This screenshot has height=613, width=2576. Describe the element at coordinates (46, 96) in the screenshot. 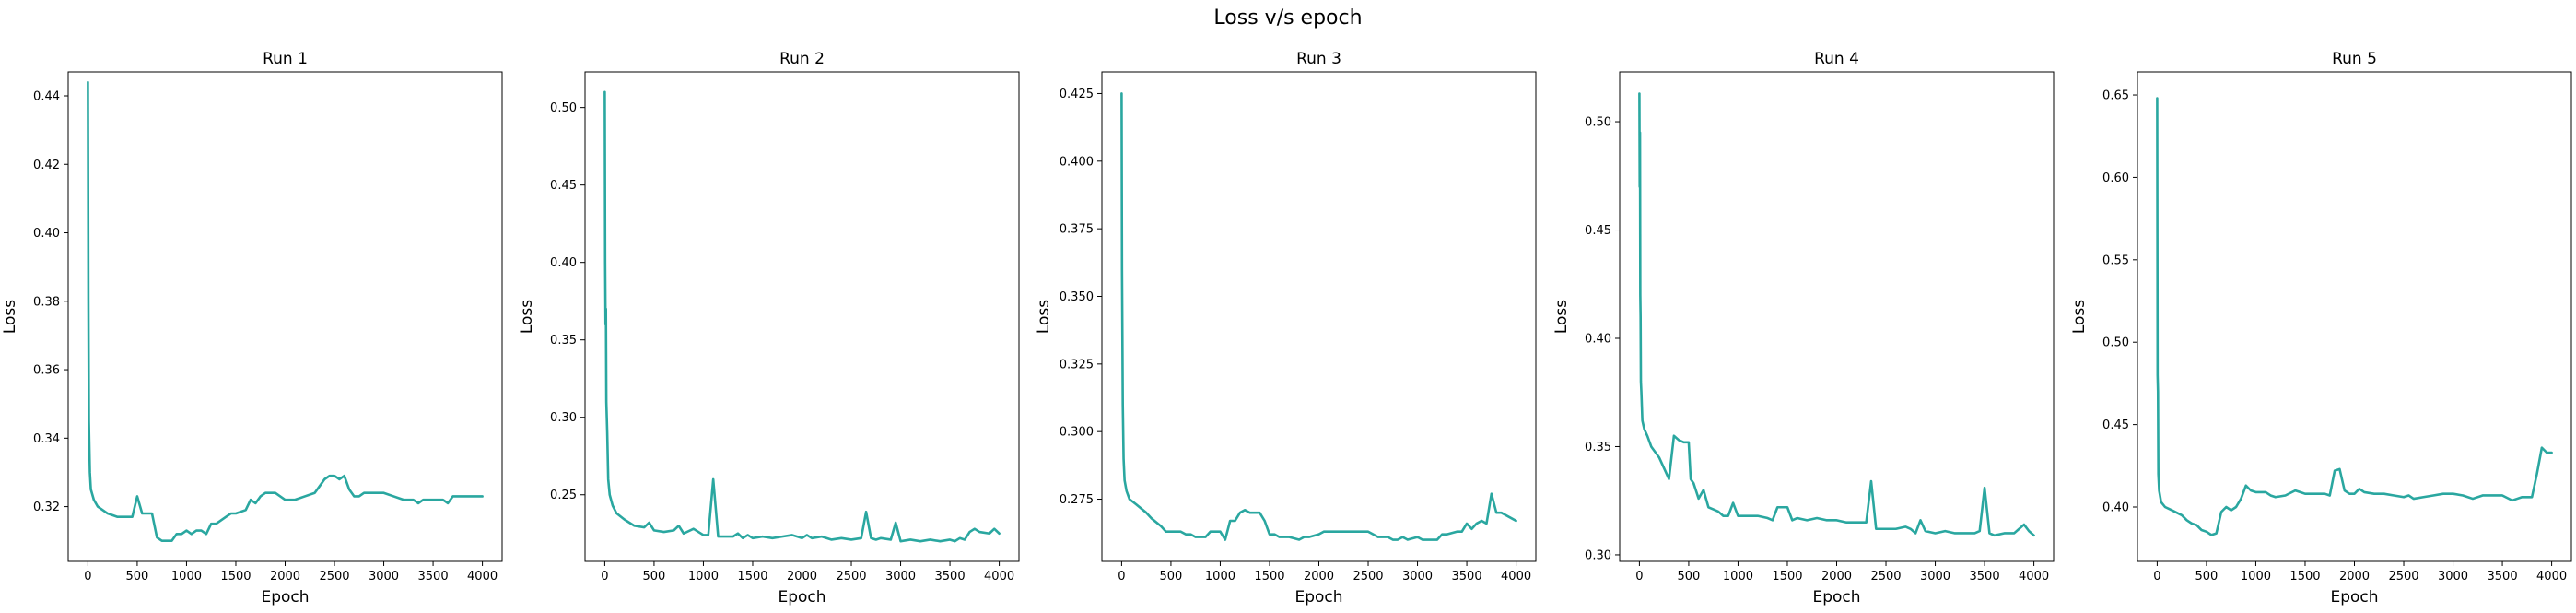

I see `y-tick-label: 0.44` at that location.